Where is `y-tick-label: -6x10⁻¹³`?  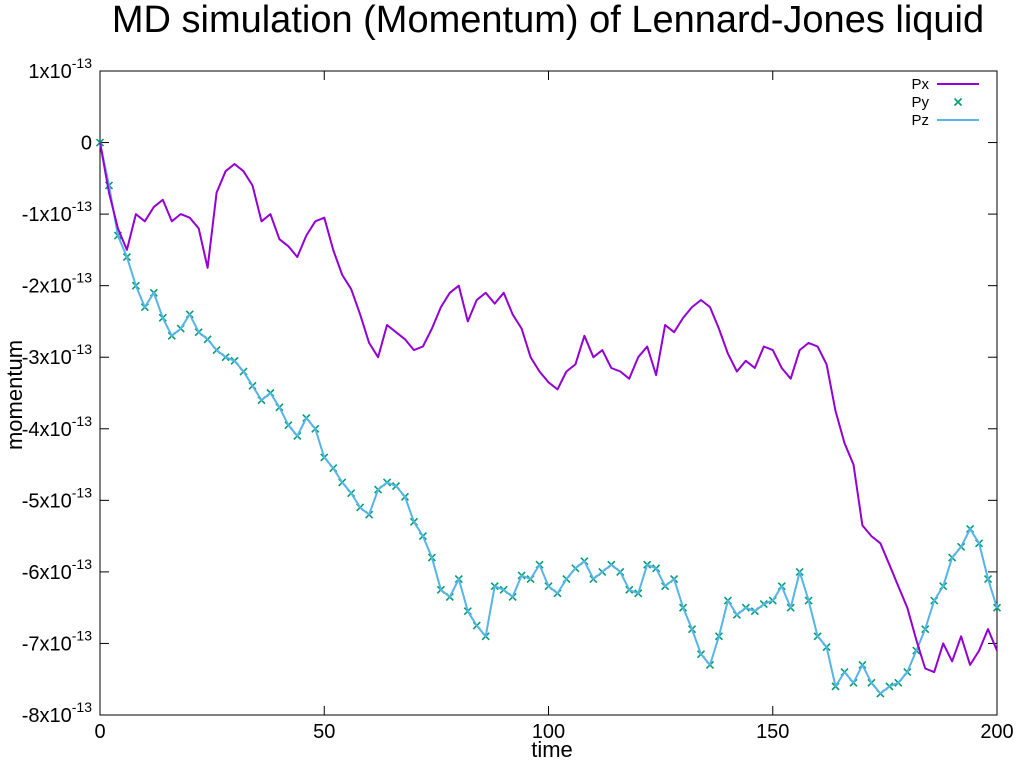 y-tick-label: -6x10⁻¹³ is located at coordinates (57, 570).